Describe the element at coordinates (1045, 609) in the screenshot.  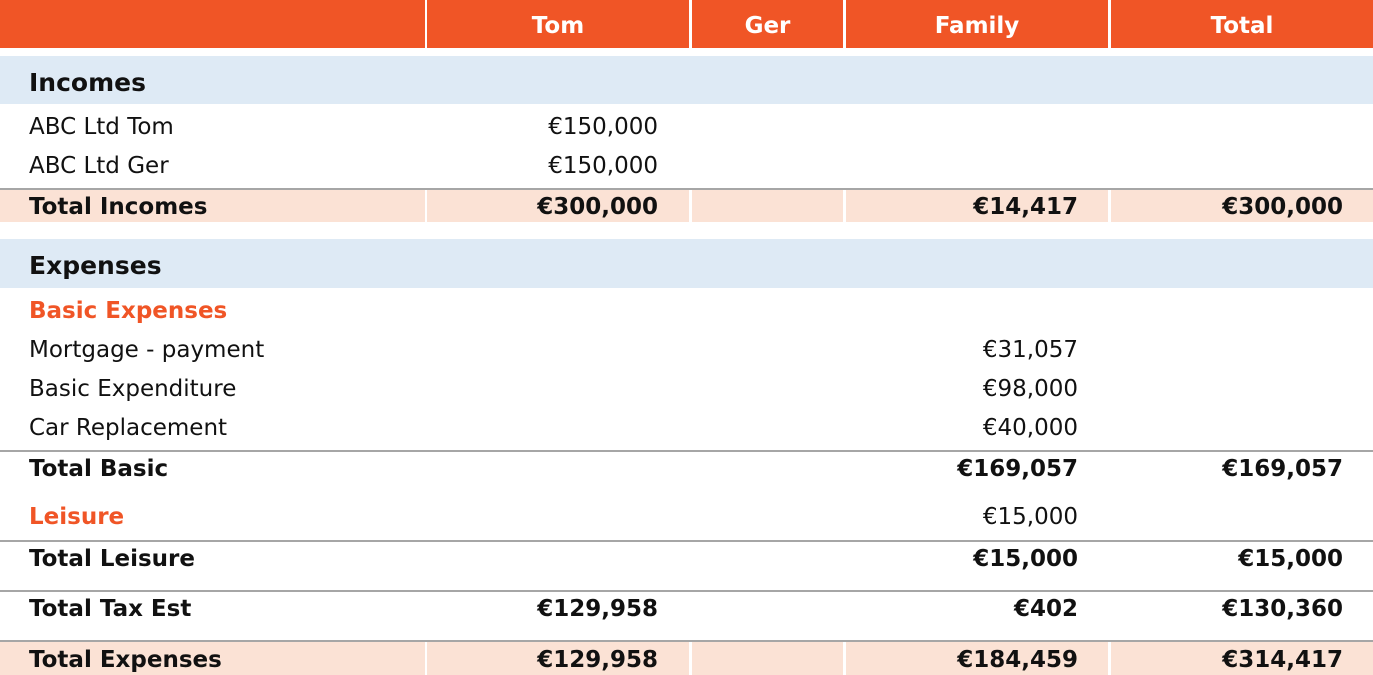
I see `row-family-value: €402` at that location.